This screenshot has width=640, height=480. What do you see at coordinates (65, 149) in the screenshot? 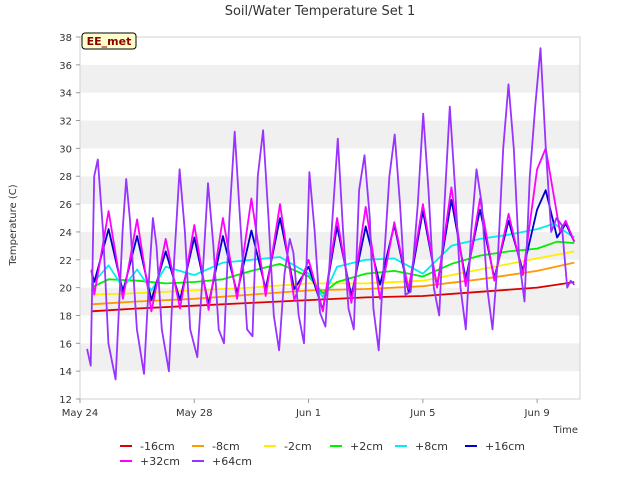
I see `y-tick-label: 30` at bounding box center [65, 149].